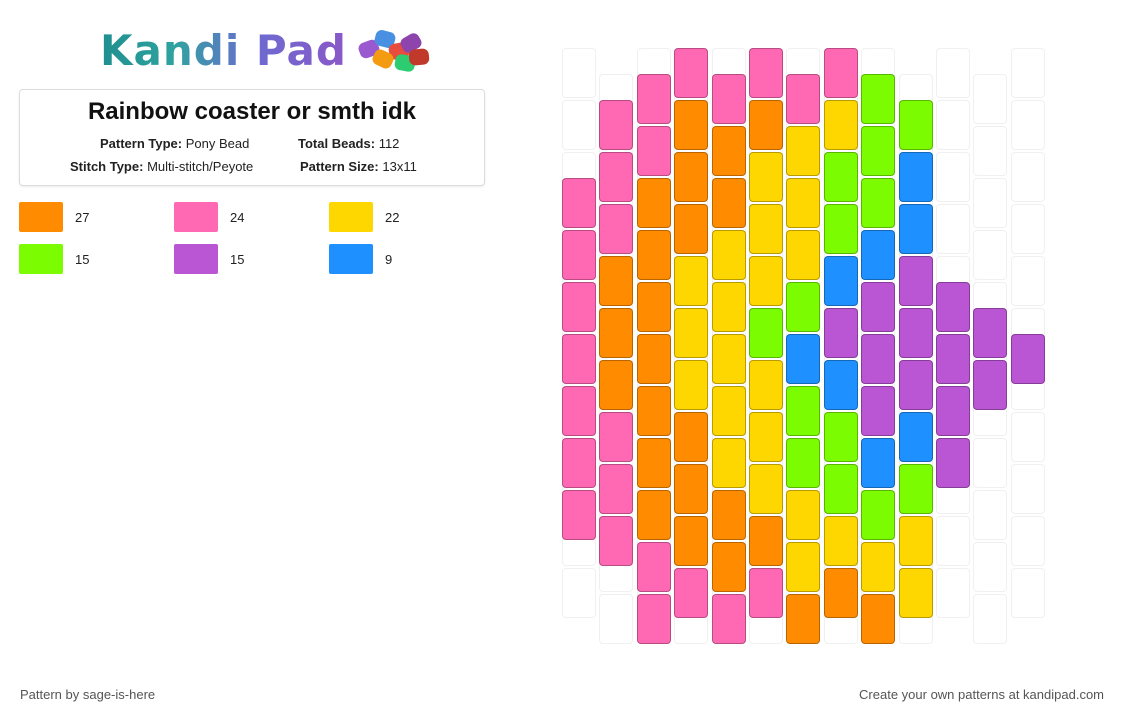 This screenshot has height=720, width=1124. I want to click on palette-item: 24, so click(209, 217).